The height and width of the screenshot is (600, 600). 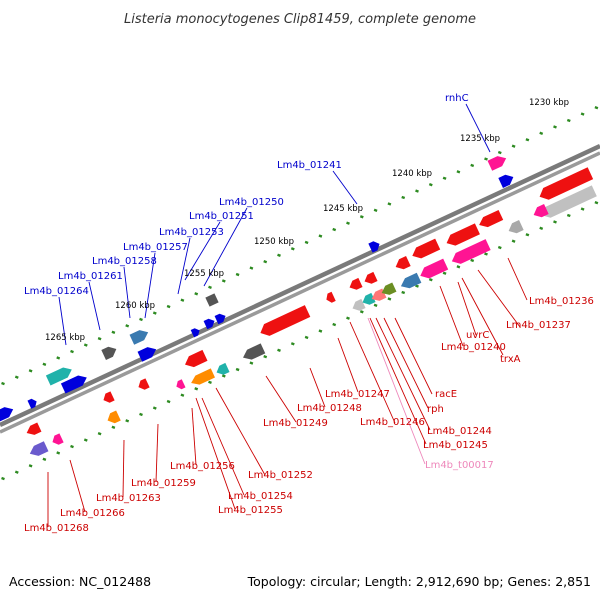 What do you see at coordinates (435, 409) in the screenshot?
I see `gene-label-rph: rph` at bounding box center [435, 409].